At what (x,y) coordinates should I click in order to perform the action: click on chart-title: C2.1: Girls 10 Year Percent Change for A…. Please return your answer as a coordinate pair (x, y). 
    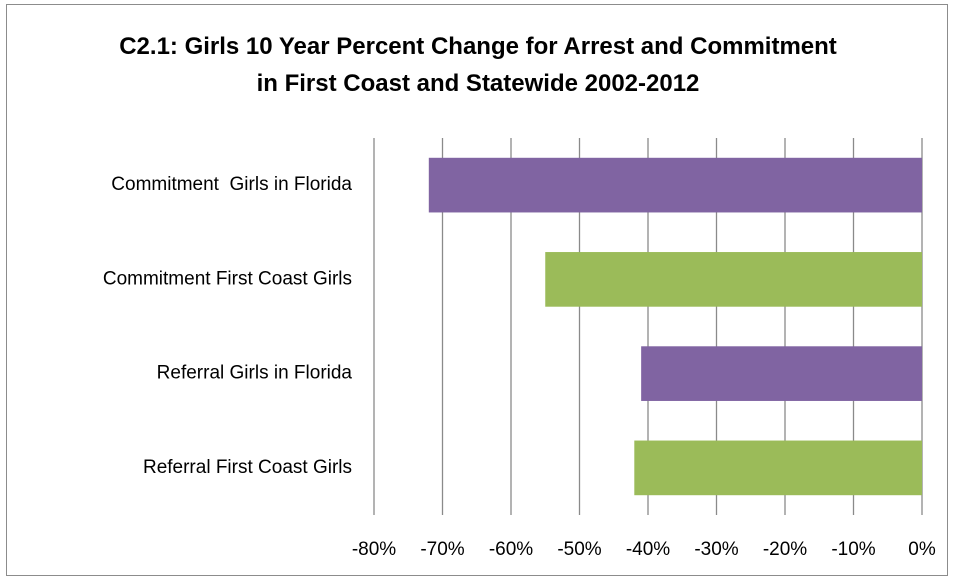
    Looking at the image, I should click on (478, 65).